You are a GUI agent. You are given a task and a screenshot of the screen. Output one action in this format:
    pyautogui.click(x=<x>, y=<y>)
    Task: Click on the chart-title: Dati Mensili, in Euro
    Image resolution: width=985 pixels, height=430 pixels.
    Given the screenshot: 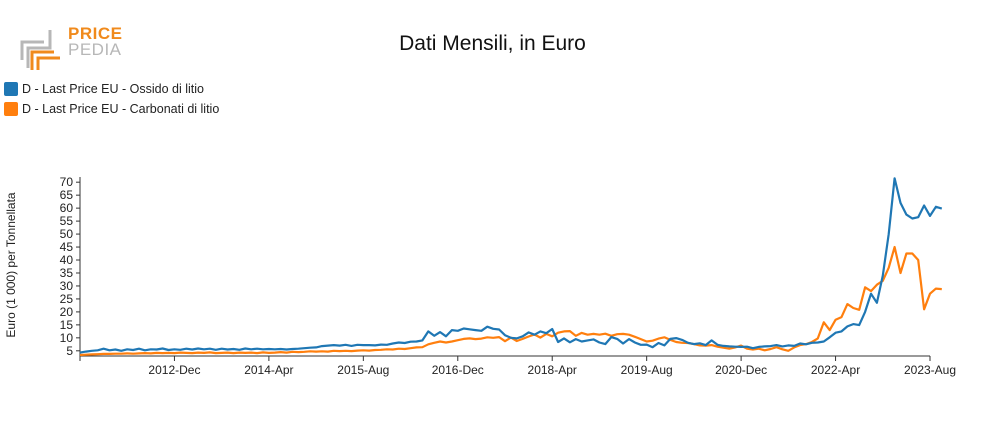 What is the action you would take?
    pyautogui.click(x=492, y=43)
    